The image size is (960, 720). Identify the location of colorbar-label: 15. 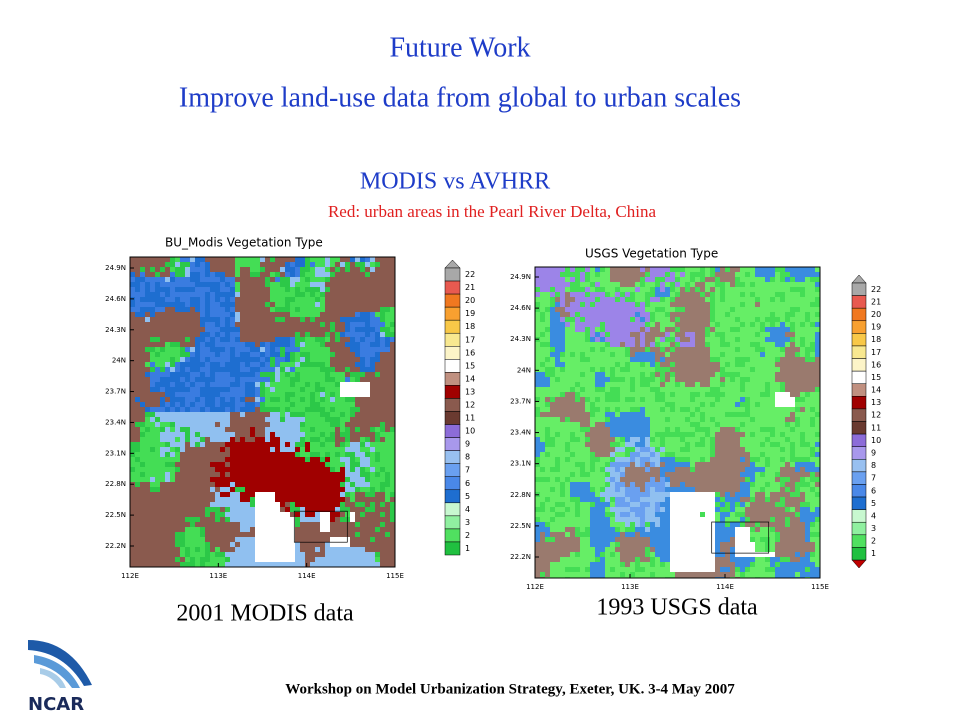
(470, 365).